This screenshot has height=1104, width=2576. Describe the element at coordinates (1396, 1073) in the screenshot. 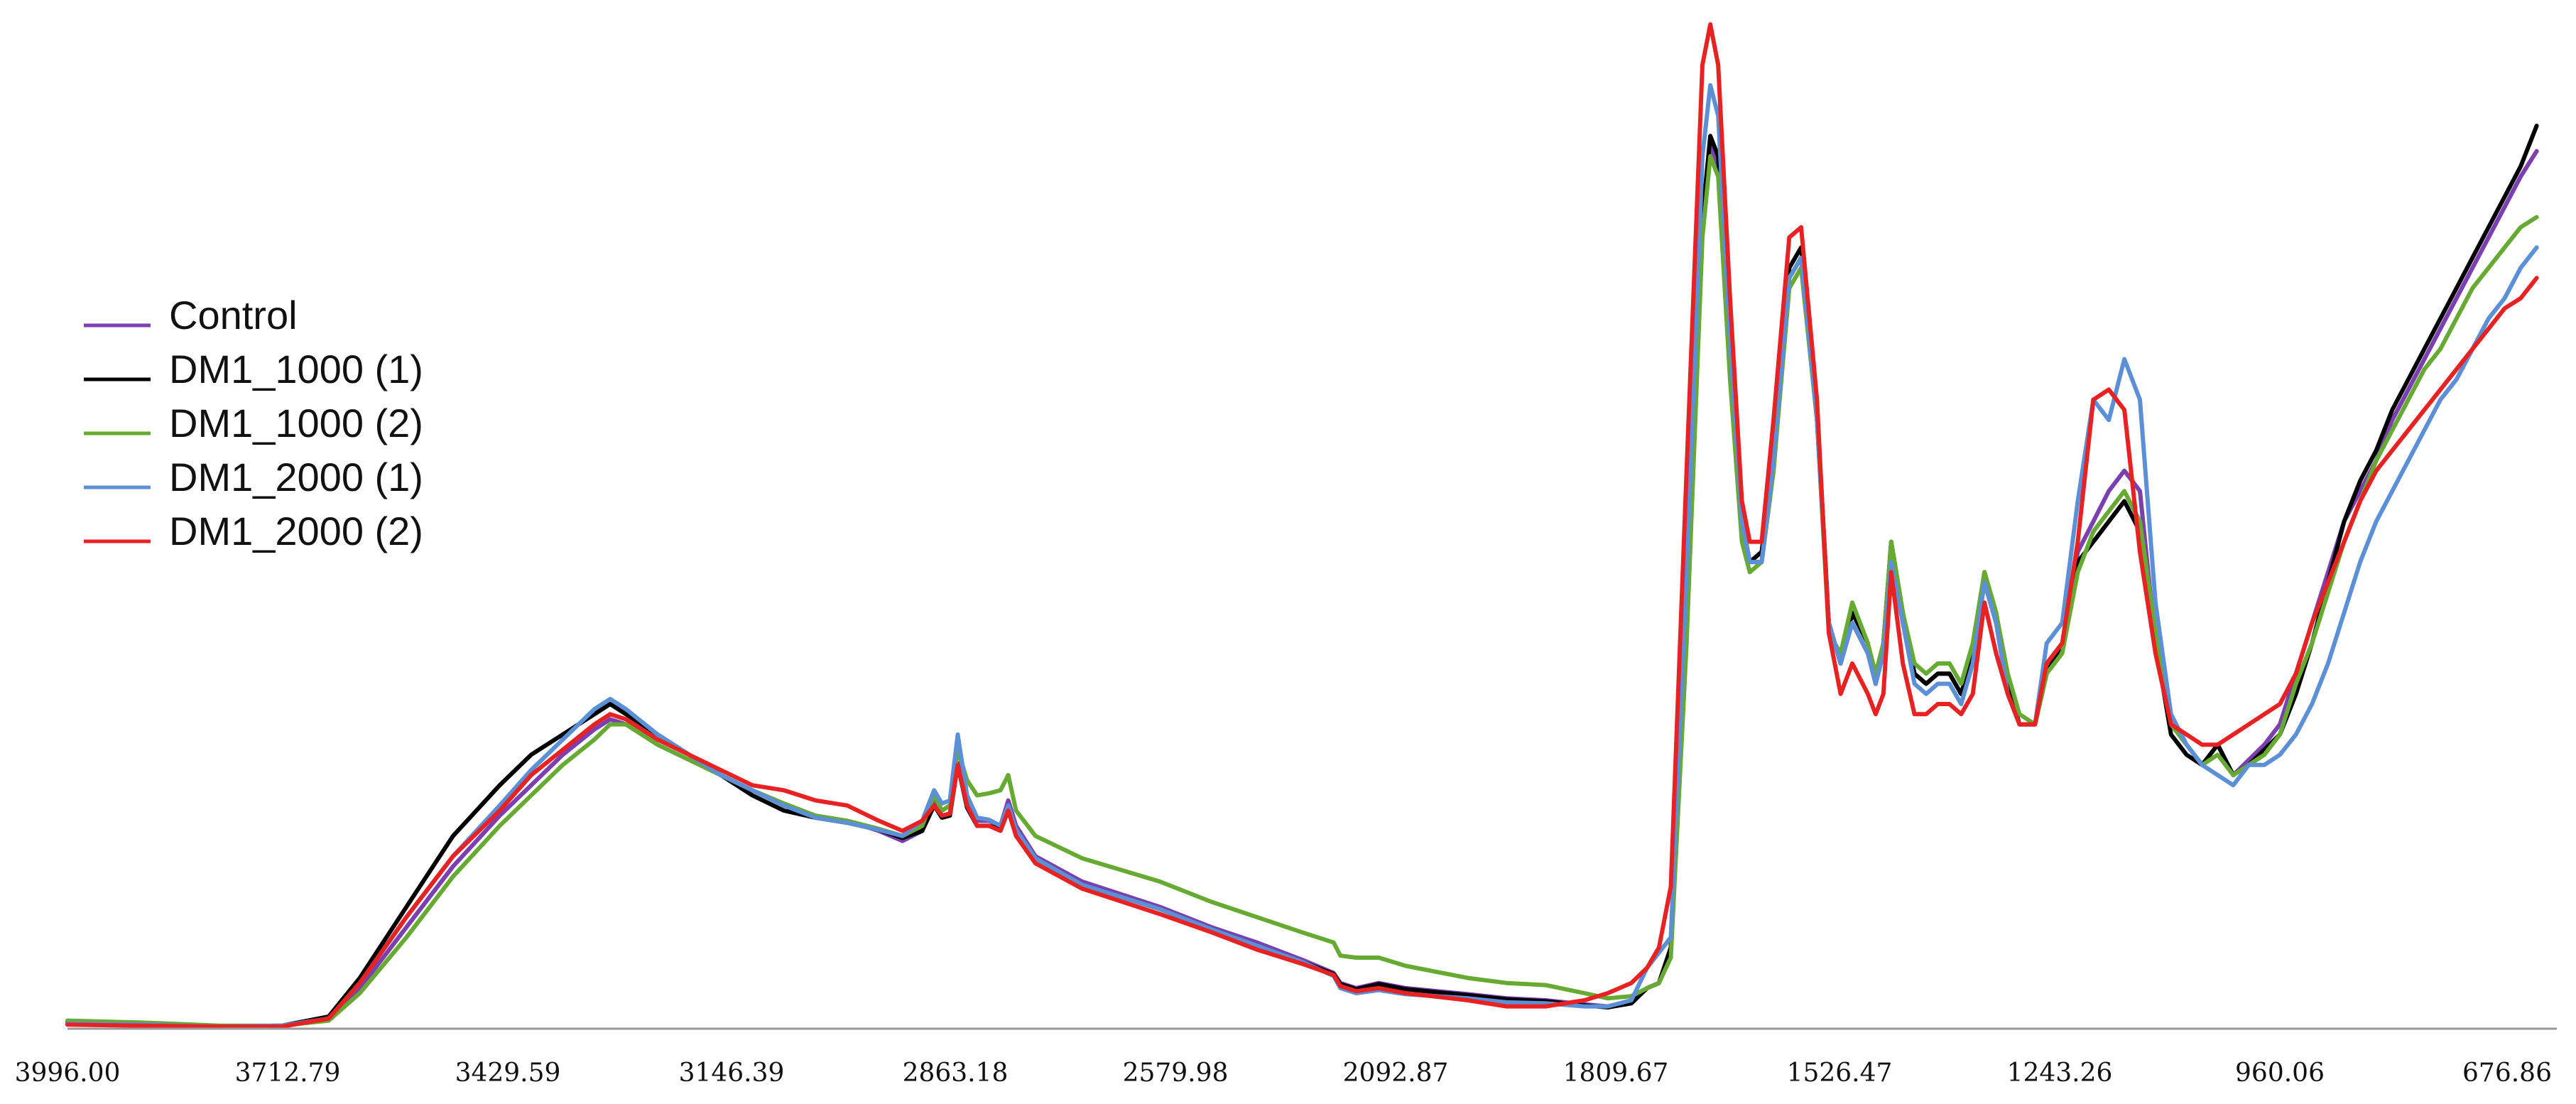

I see `x-tick-label: 2092.87` at that location.